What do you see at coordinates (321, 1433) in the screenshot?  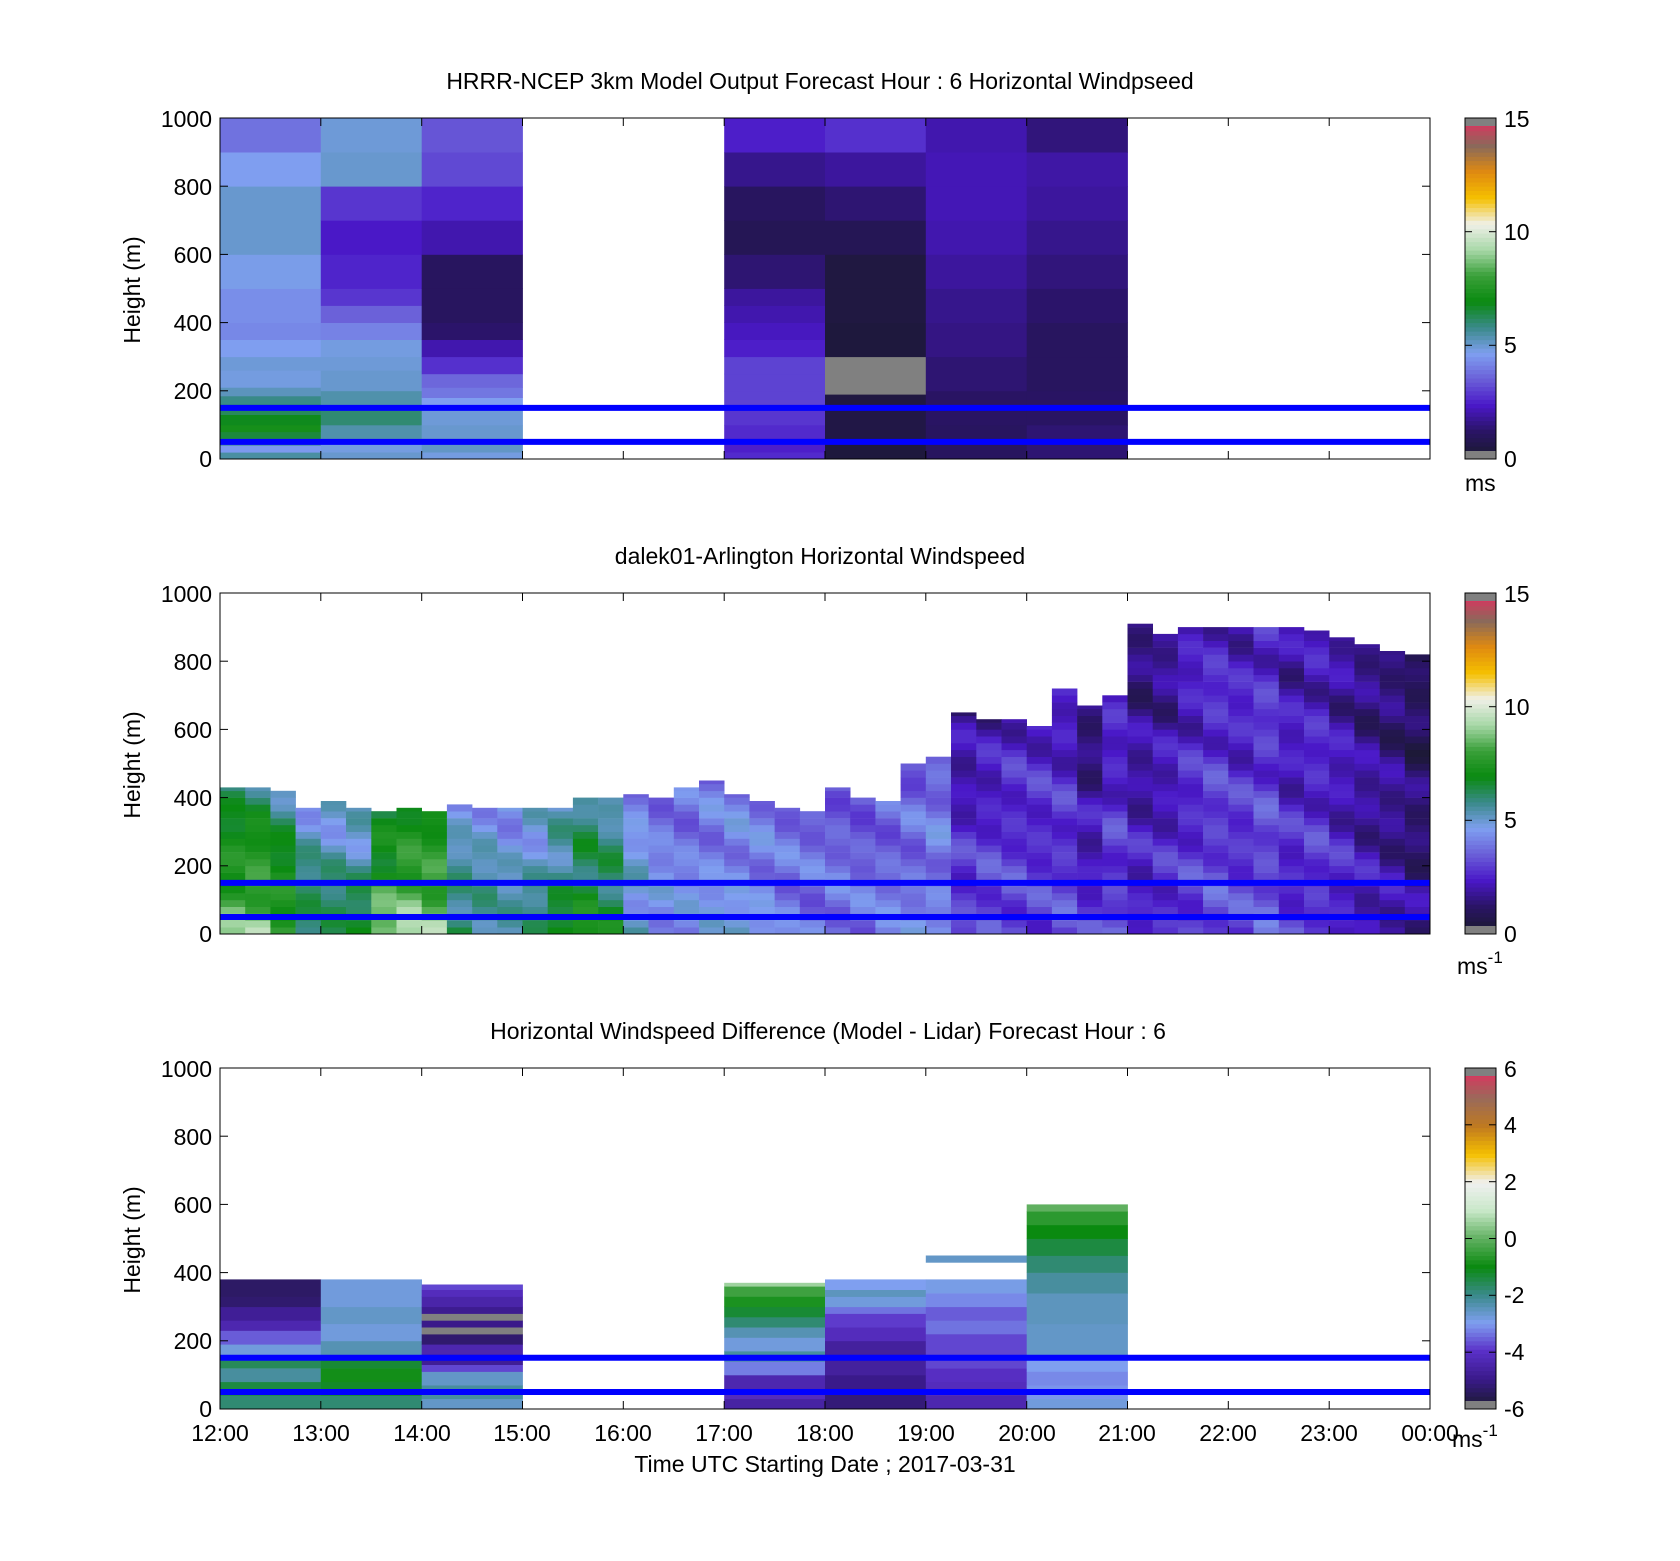 I see `x-tick-label: 13:00` at bounding box center [321, 1433].